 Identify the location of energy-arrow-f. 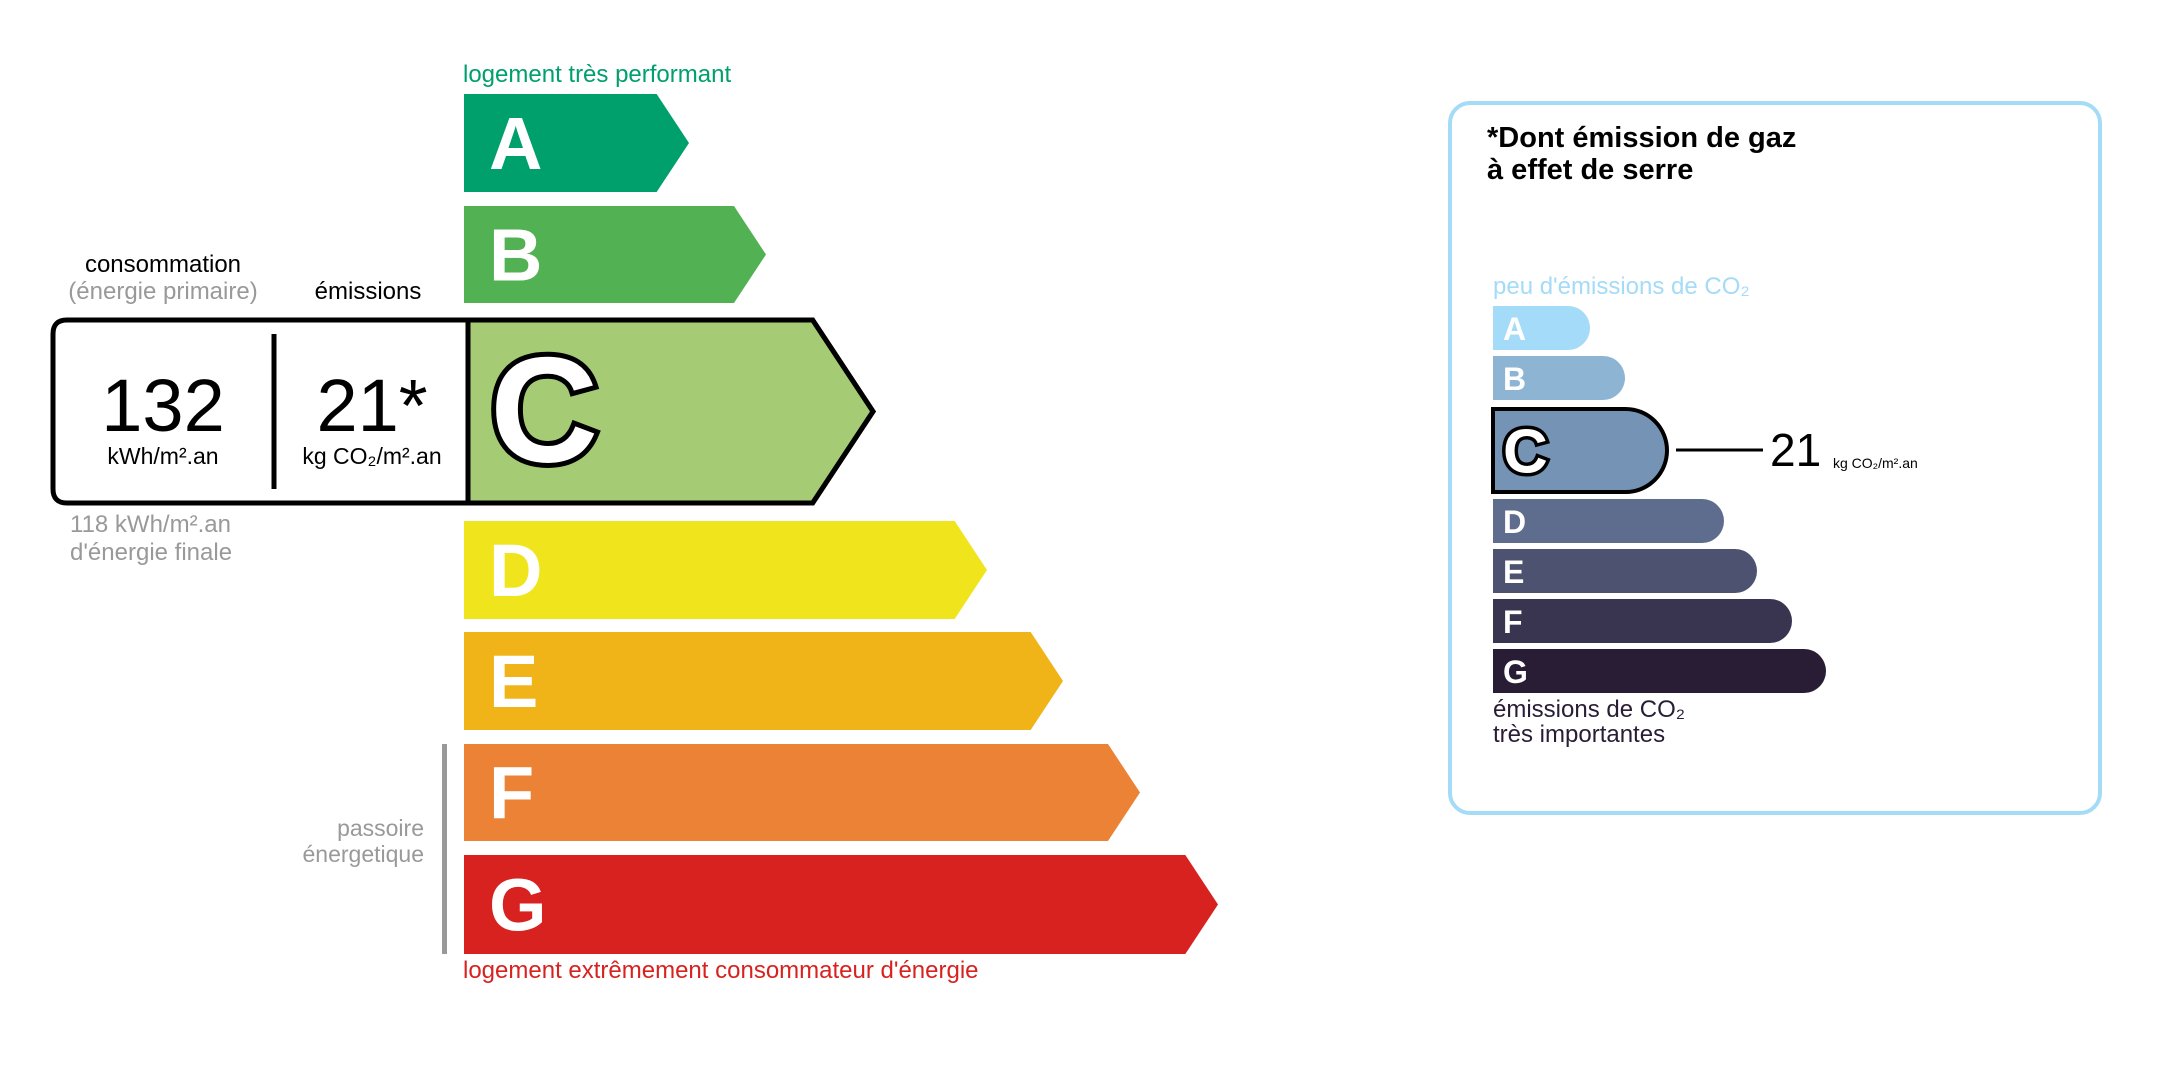
(802, 792).